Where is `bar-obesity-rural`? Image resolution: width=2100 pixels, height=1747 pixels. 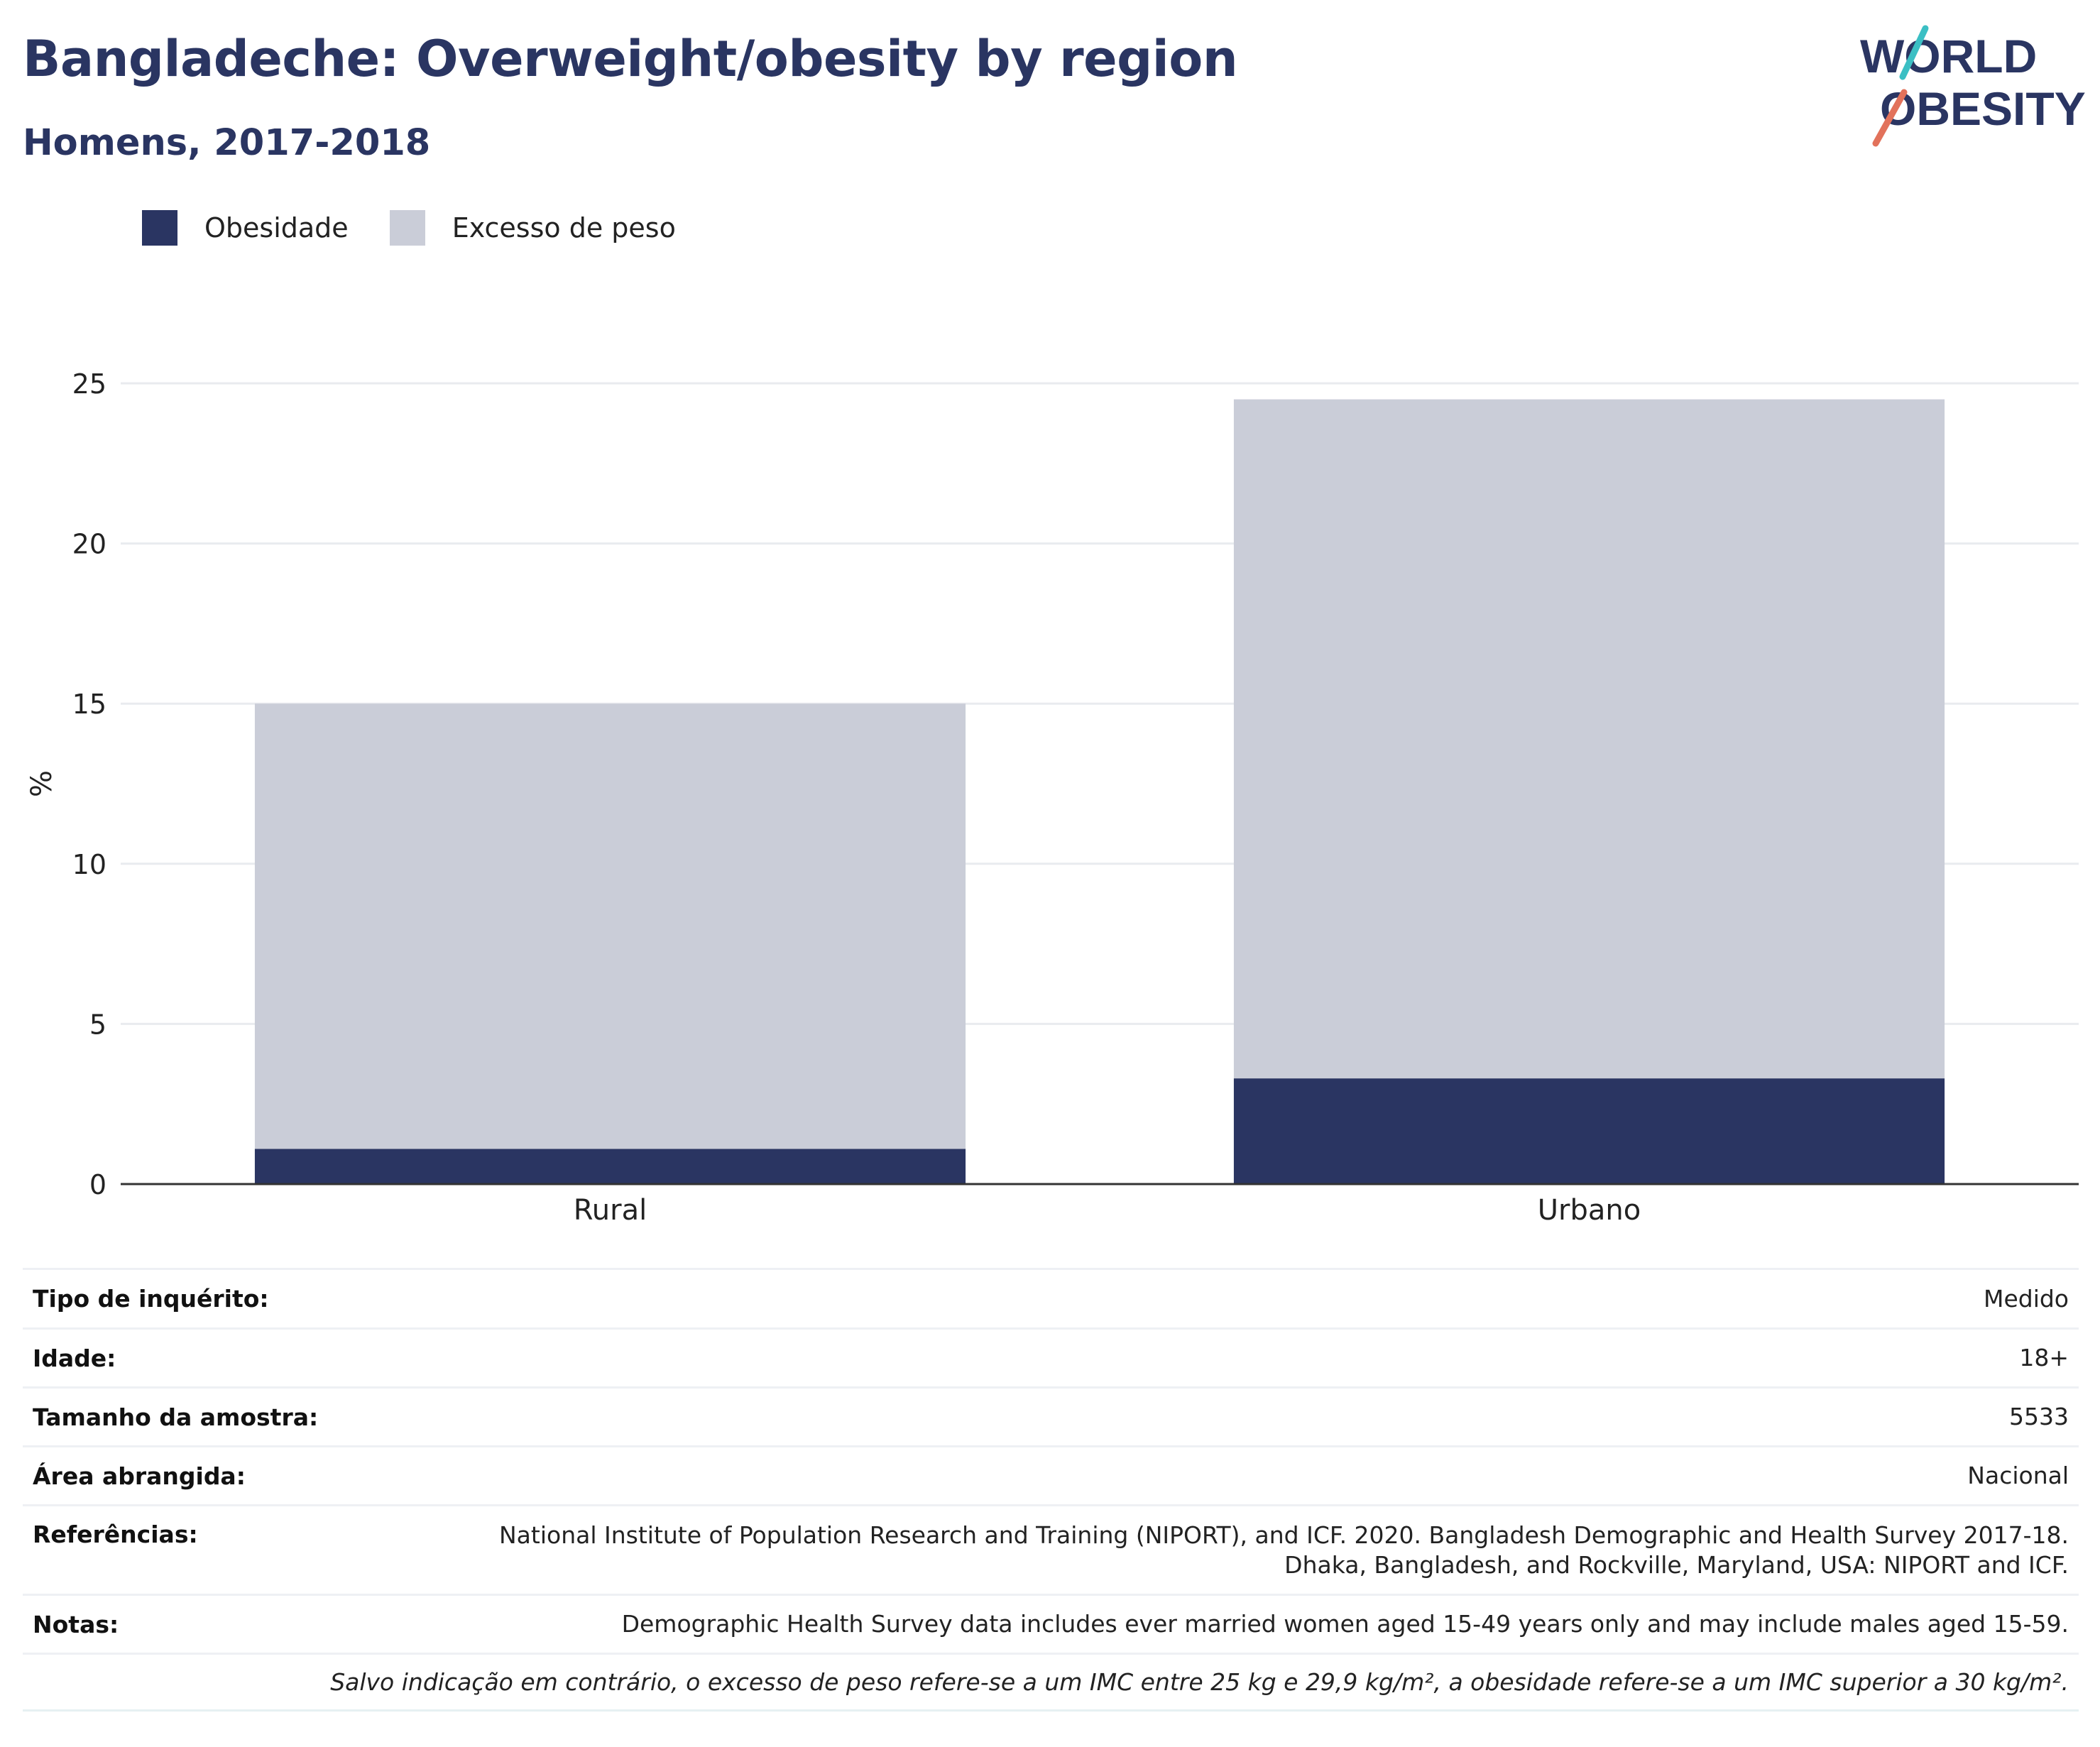
bar-obesity-rural is located at coordinates (610, 1166).